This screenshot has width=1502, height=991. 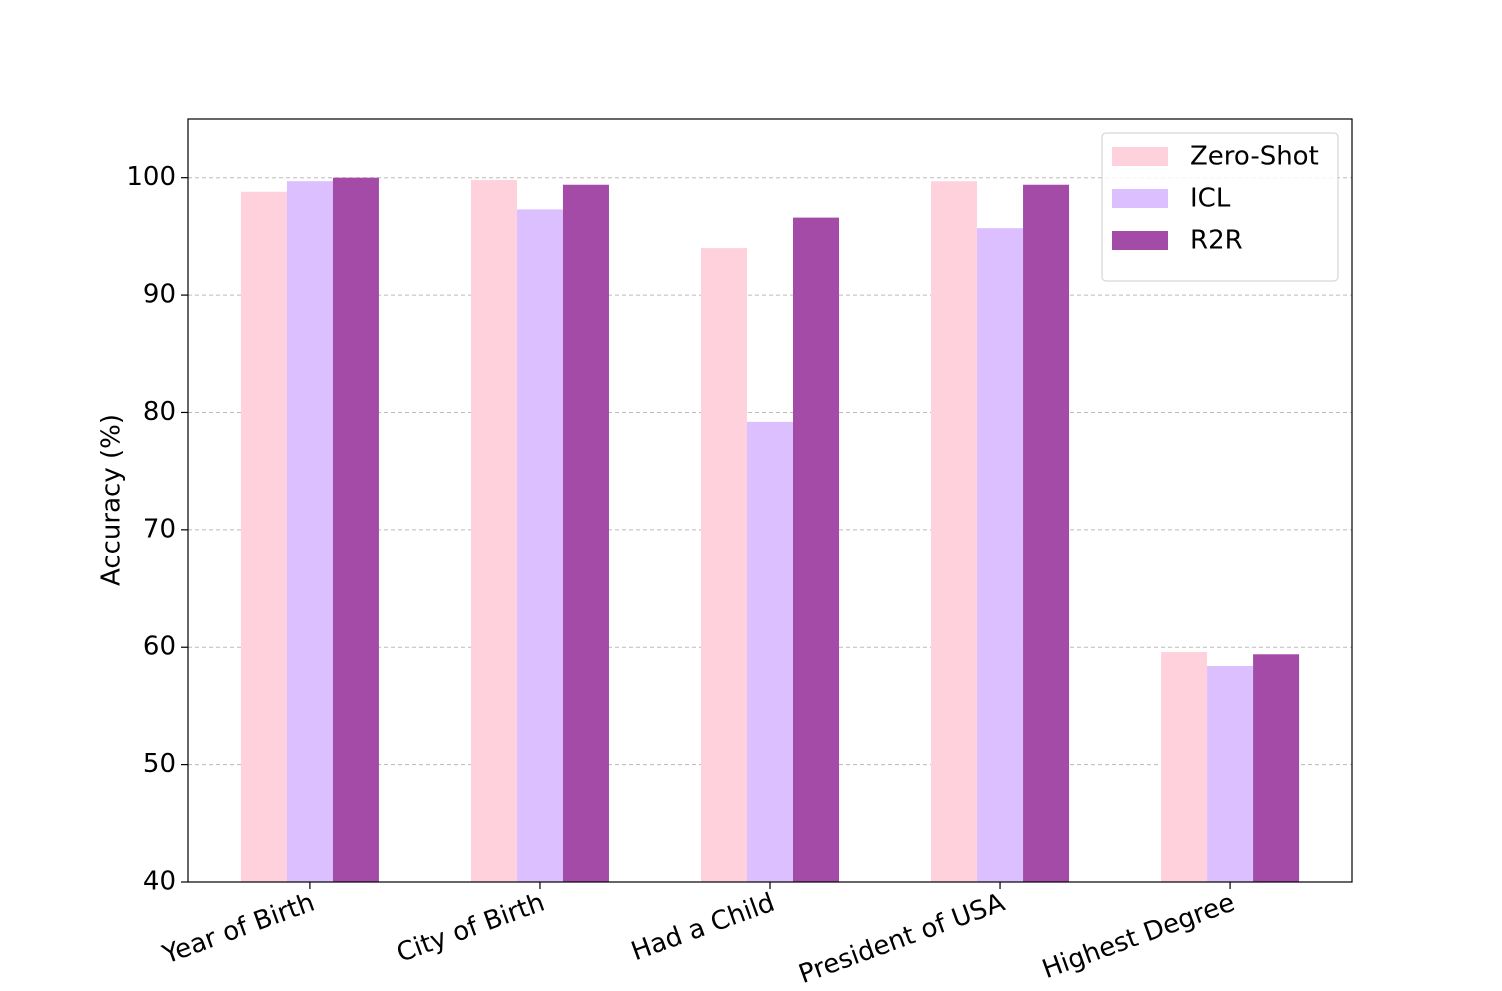 What do you see at coordinates (1216, 241) in the screenshot?
I see `legend-label: R2R` at bounding box center [1216, 241].